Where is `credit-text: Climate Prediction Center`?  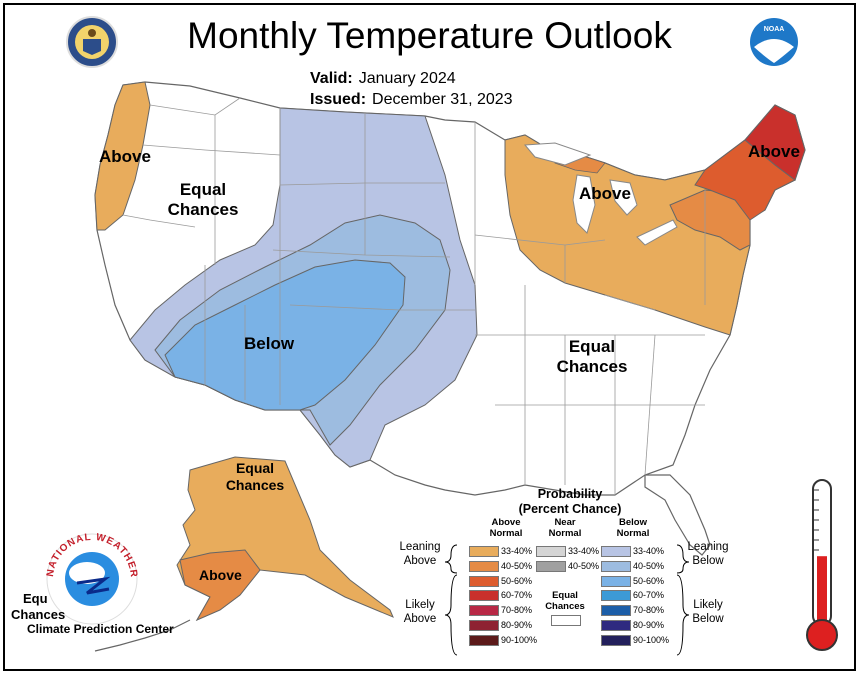 credit-text: Climate Prediction Center is located at coordinates (100, 629).